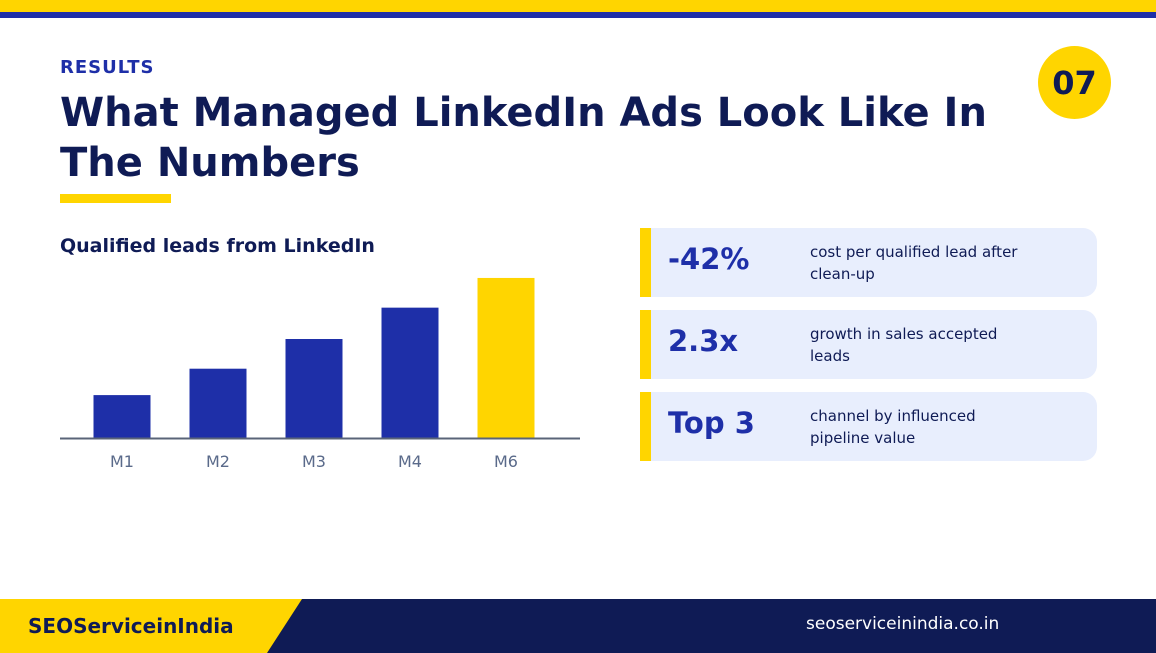  Describe the element at coordinates (131, 626) in the screenshot. I see `footer-brand: SEOServiceinIndia` at that location.